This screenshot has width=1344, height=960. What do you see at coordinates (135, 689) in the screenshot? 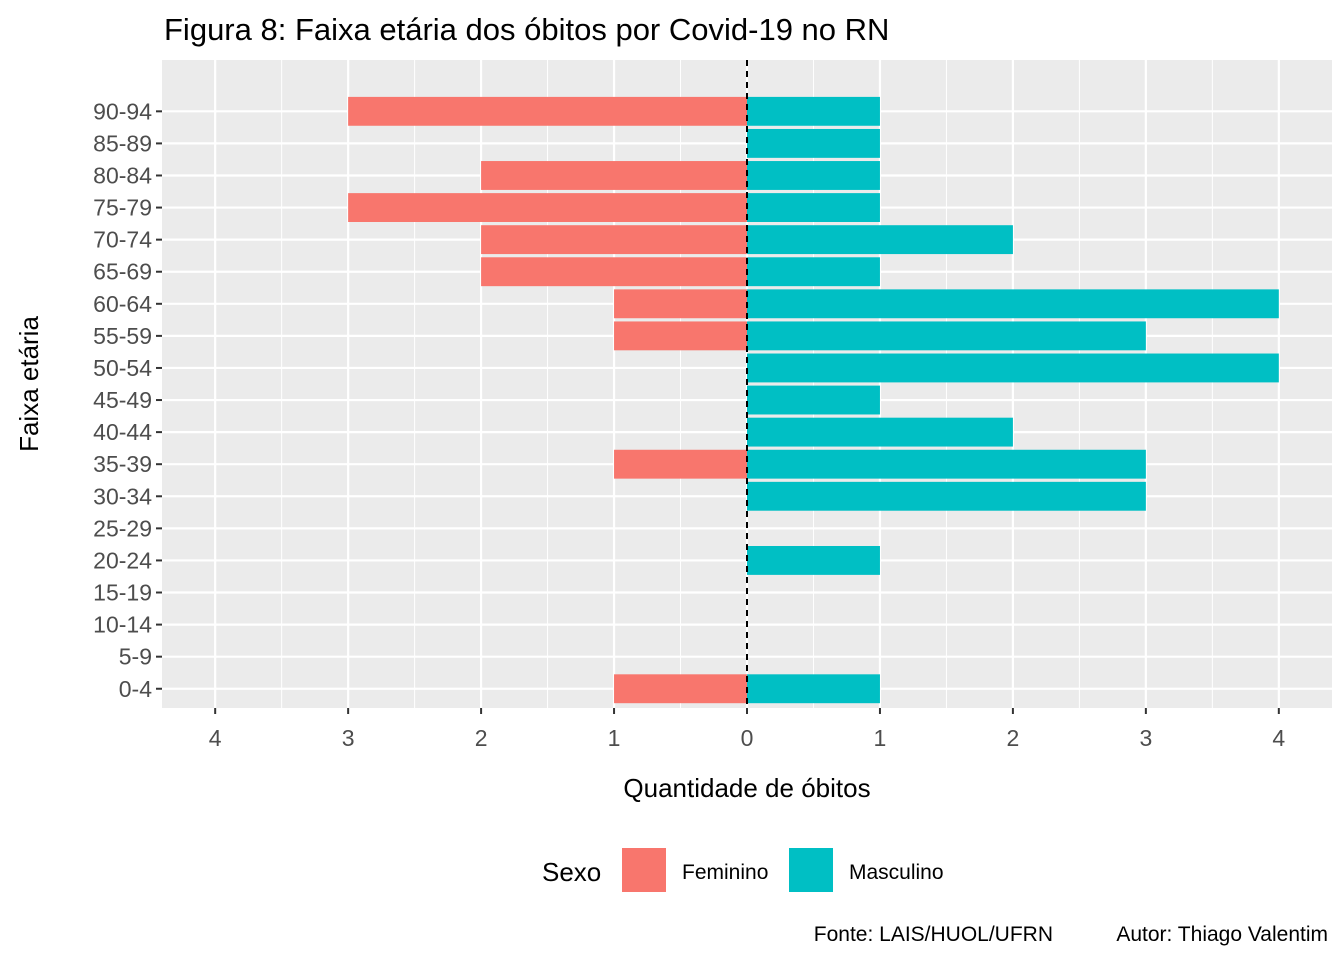
I see `y-tick-label: 0-4` at bounding box center [135, 689].